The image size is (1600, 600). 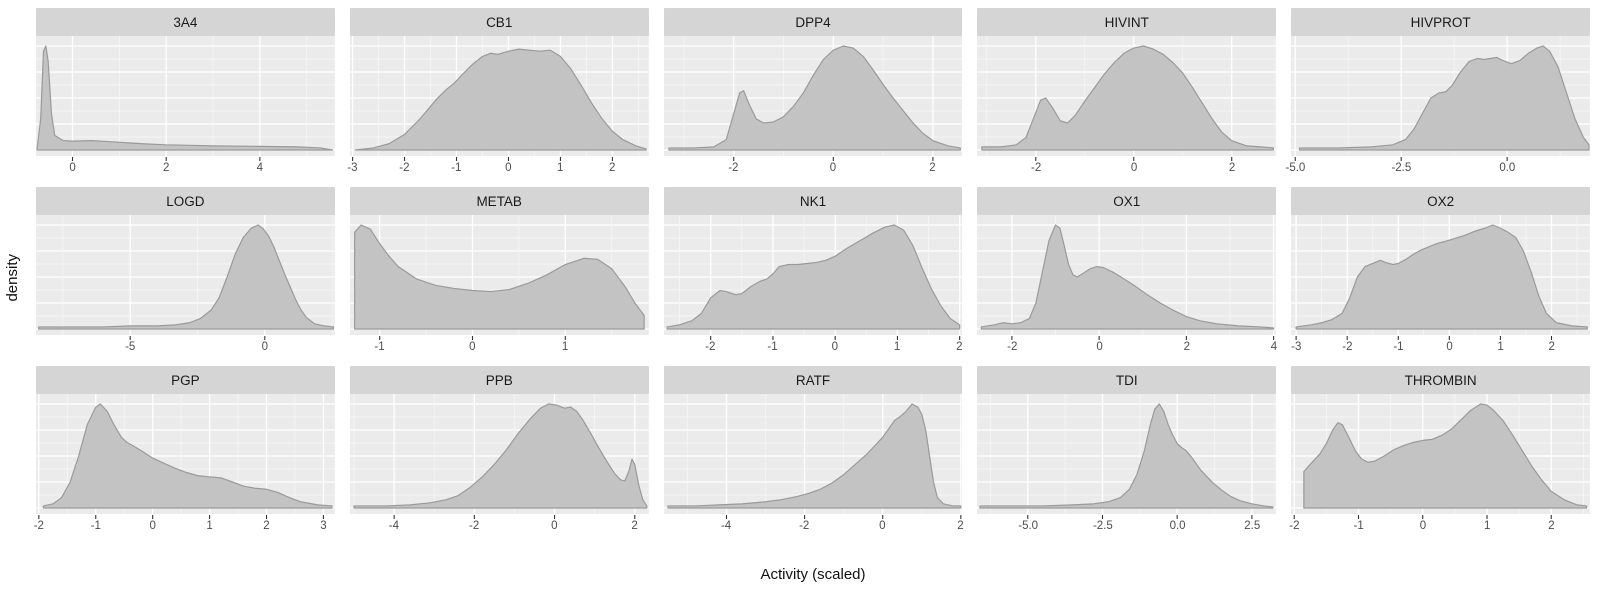 I want to click on y-axis-title-text: density, so click(x=12, y=277).